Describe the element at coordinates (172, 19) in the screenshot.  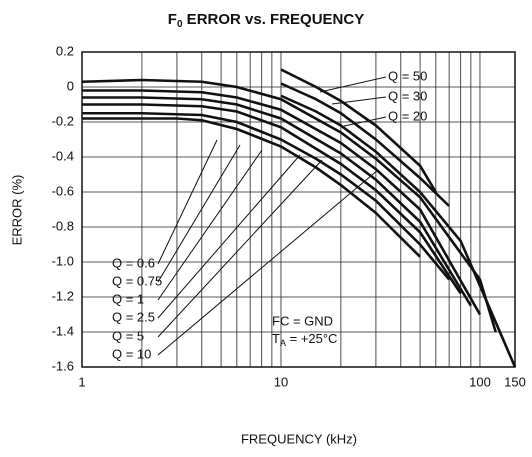
I see `title-main: F` at that location.